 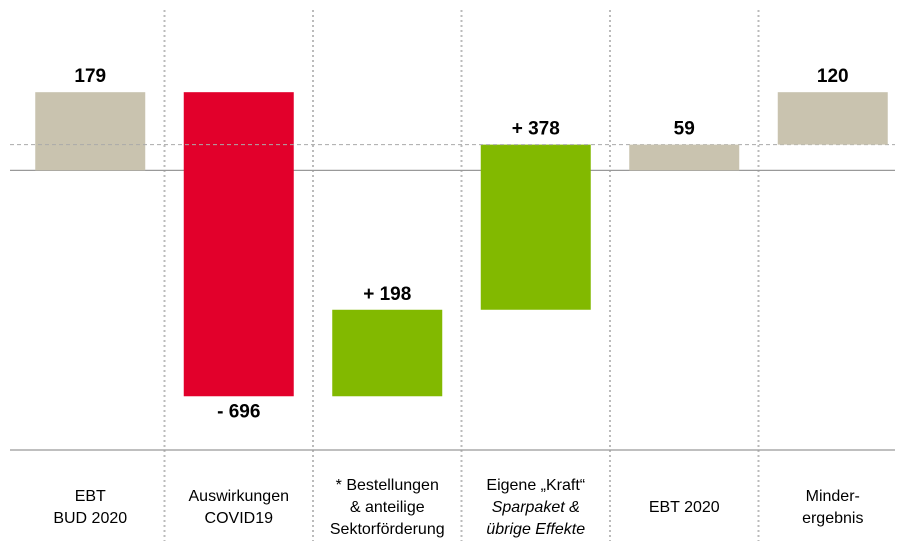 What do you see at coordinates (387, 529) in the screenshot?
I see `category-line: Sektorförderung` at bounding box center [387, 529].